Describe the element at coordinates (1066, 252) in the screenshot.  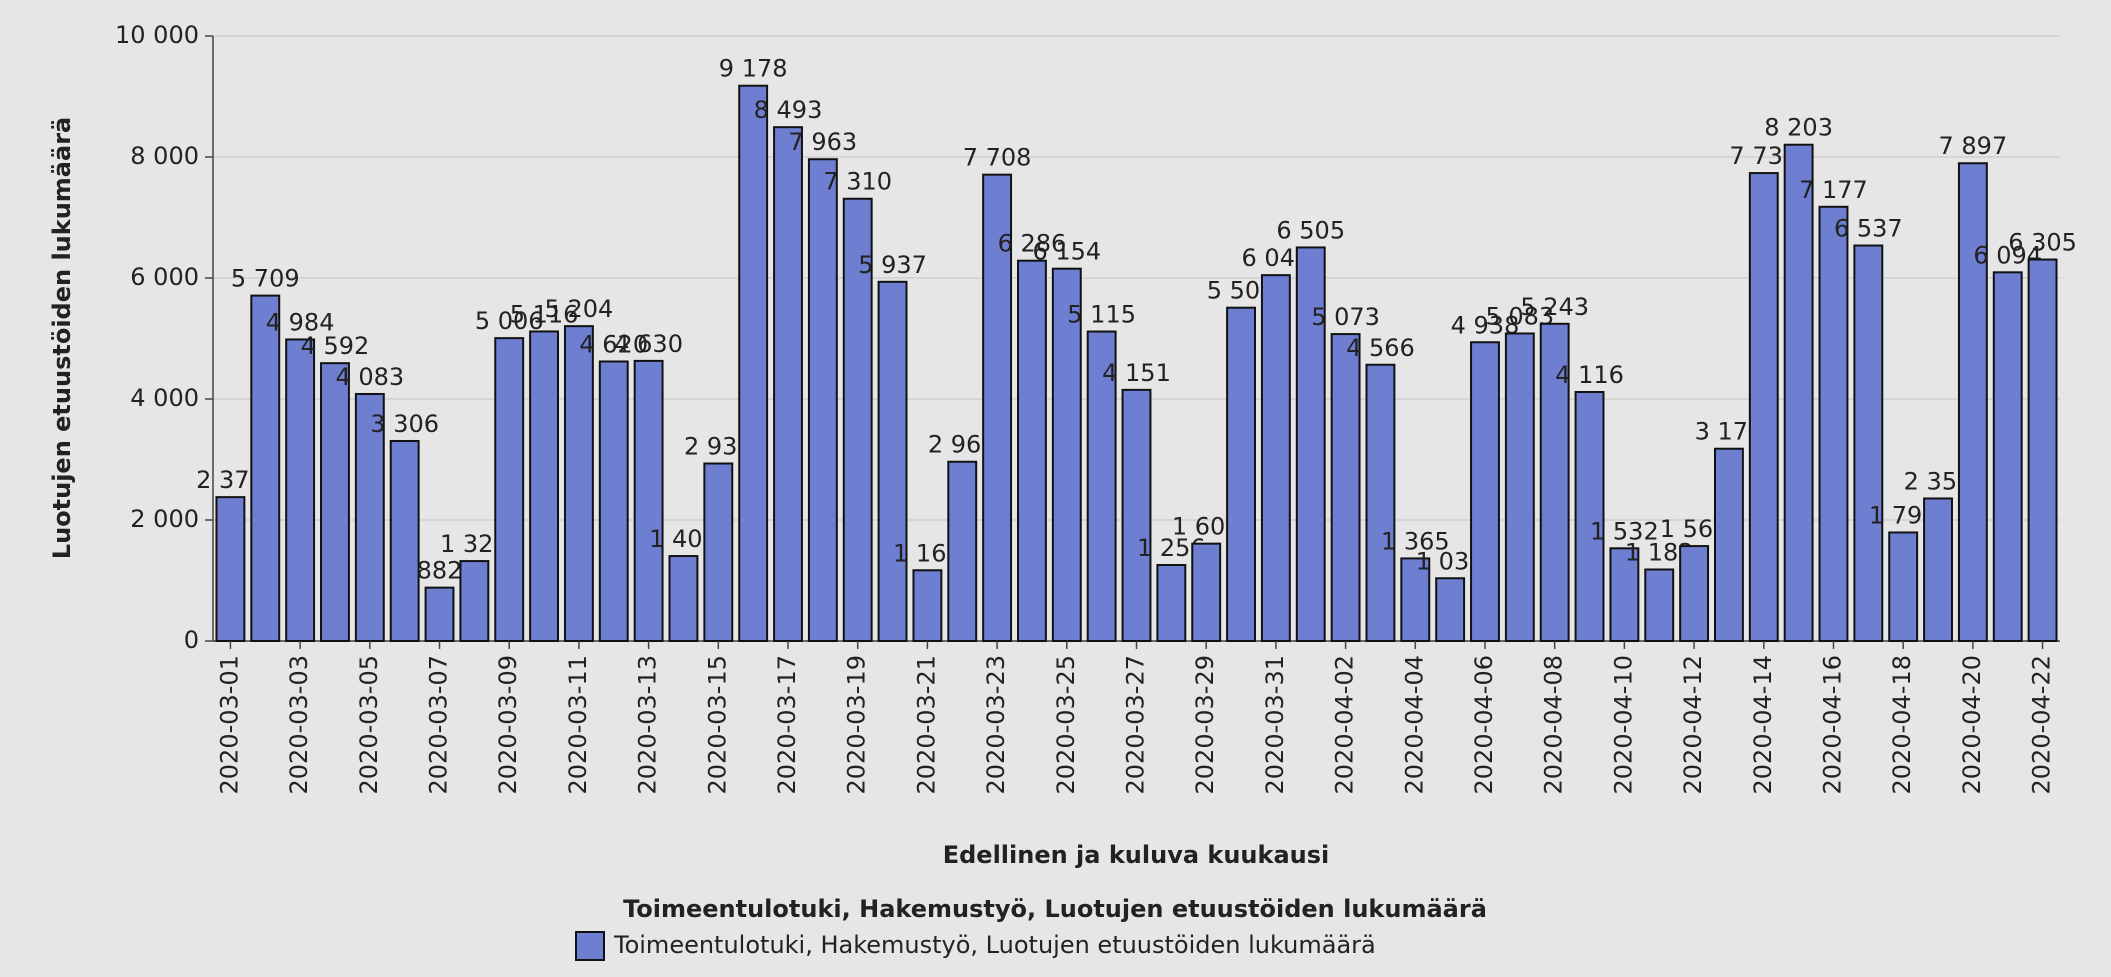
I see `data-label: 6 154` at that location.